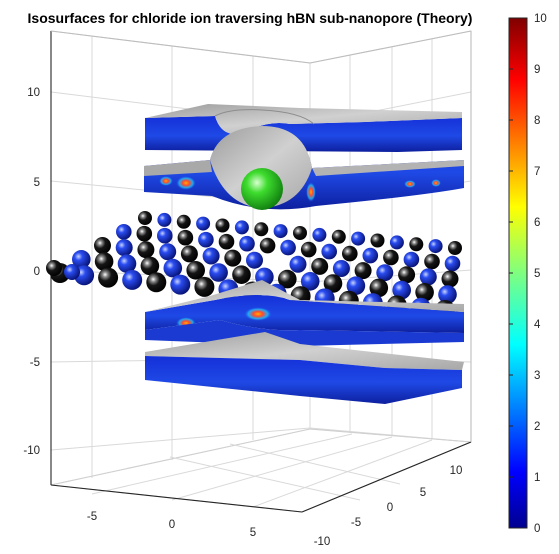 The image size is (559, 554). I want to click on colorbar-tick-label: 5, so click(537, 274).